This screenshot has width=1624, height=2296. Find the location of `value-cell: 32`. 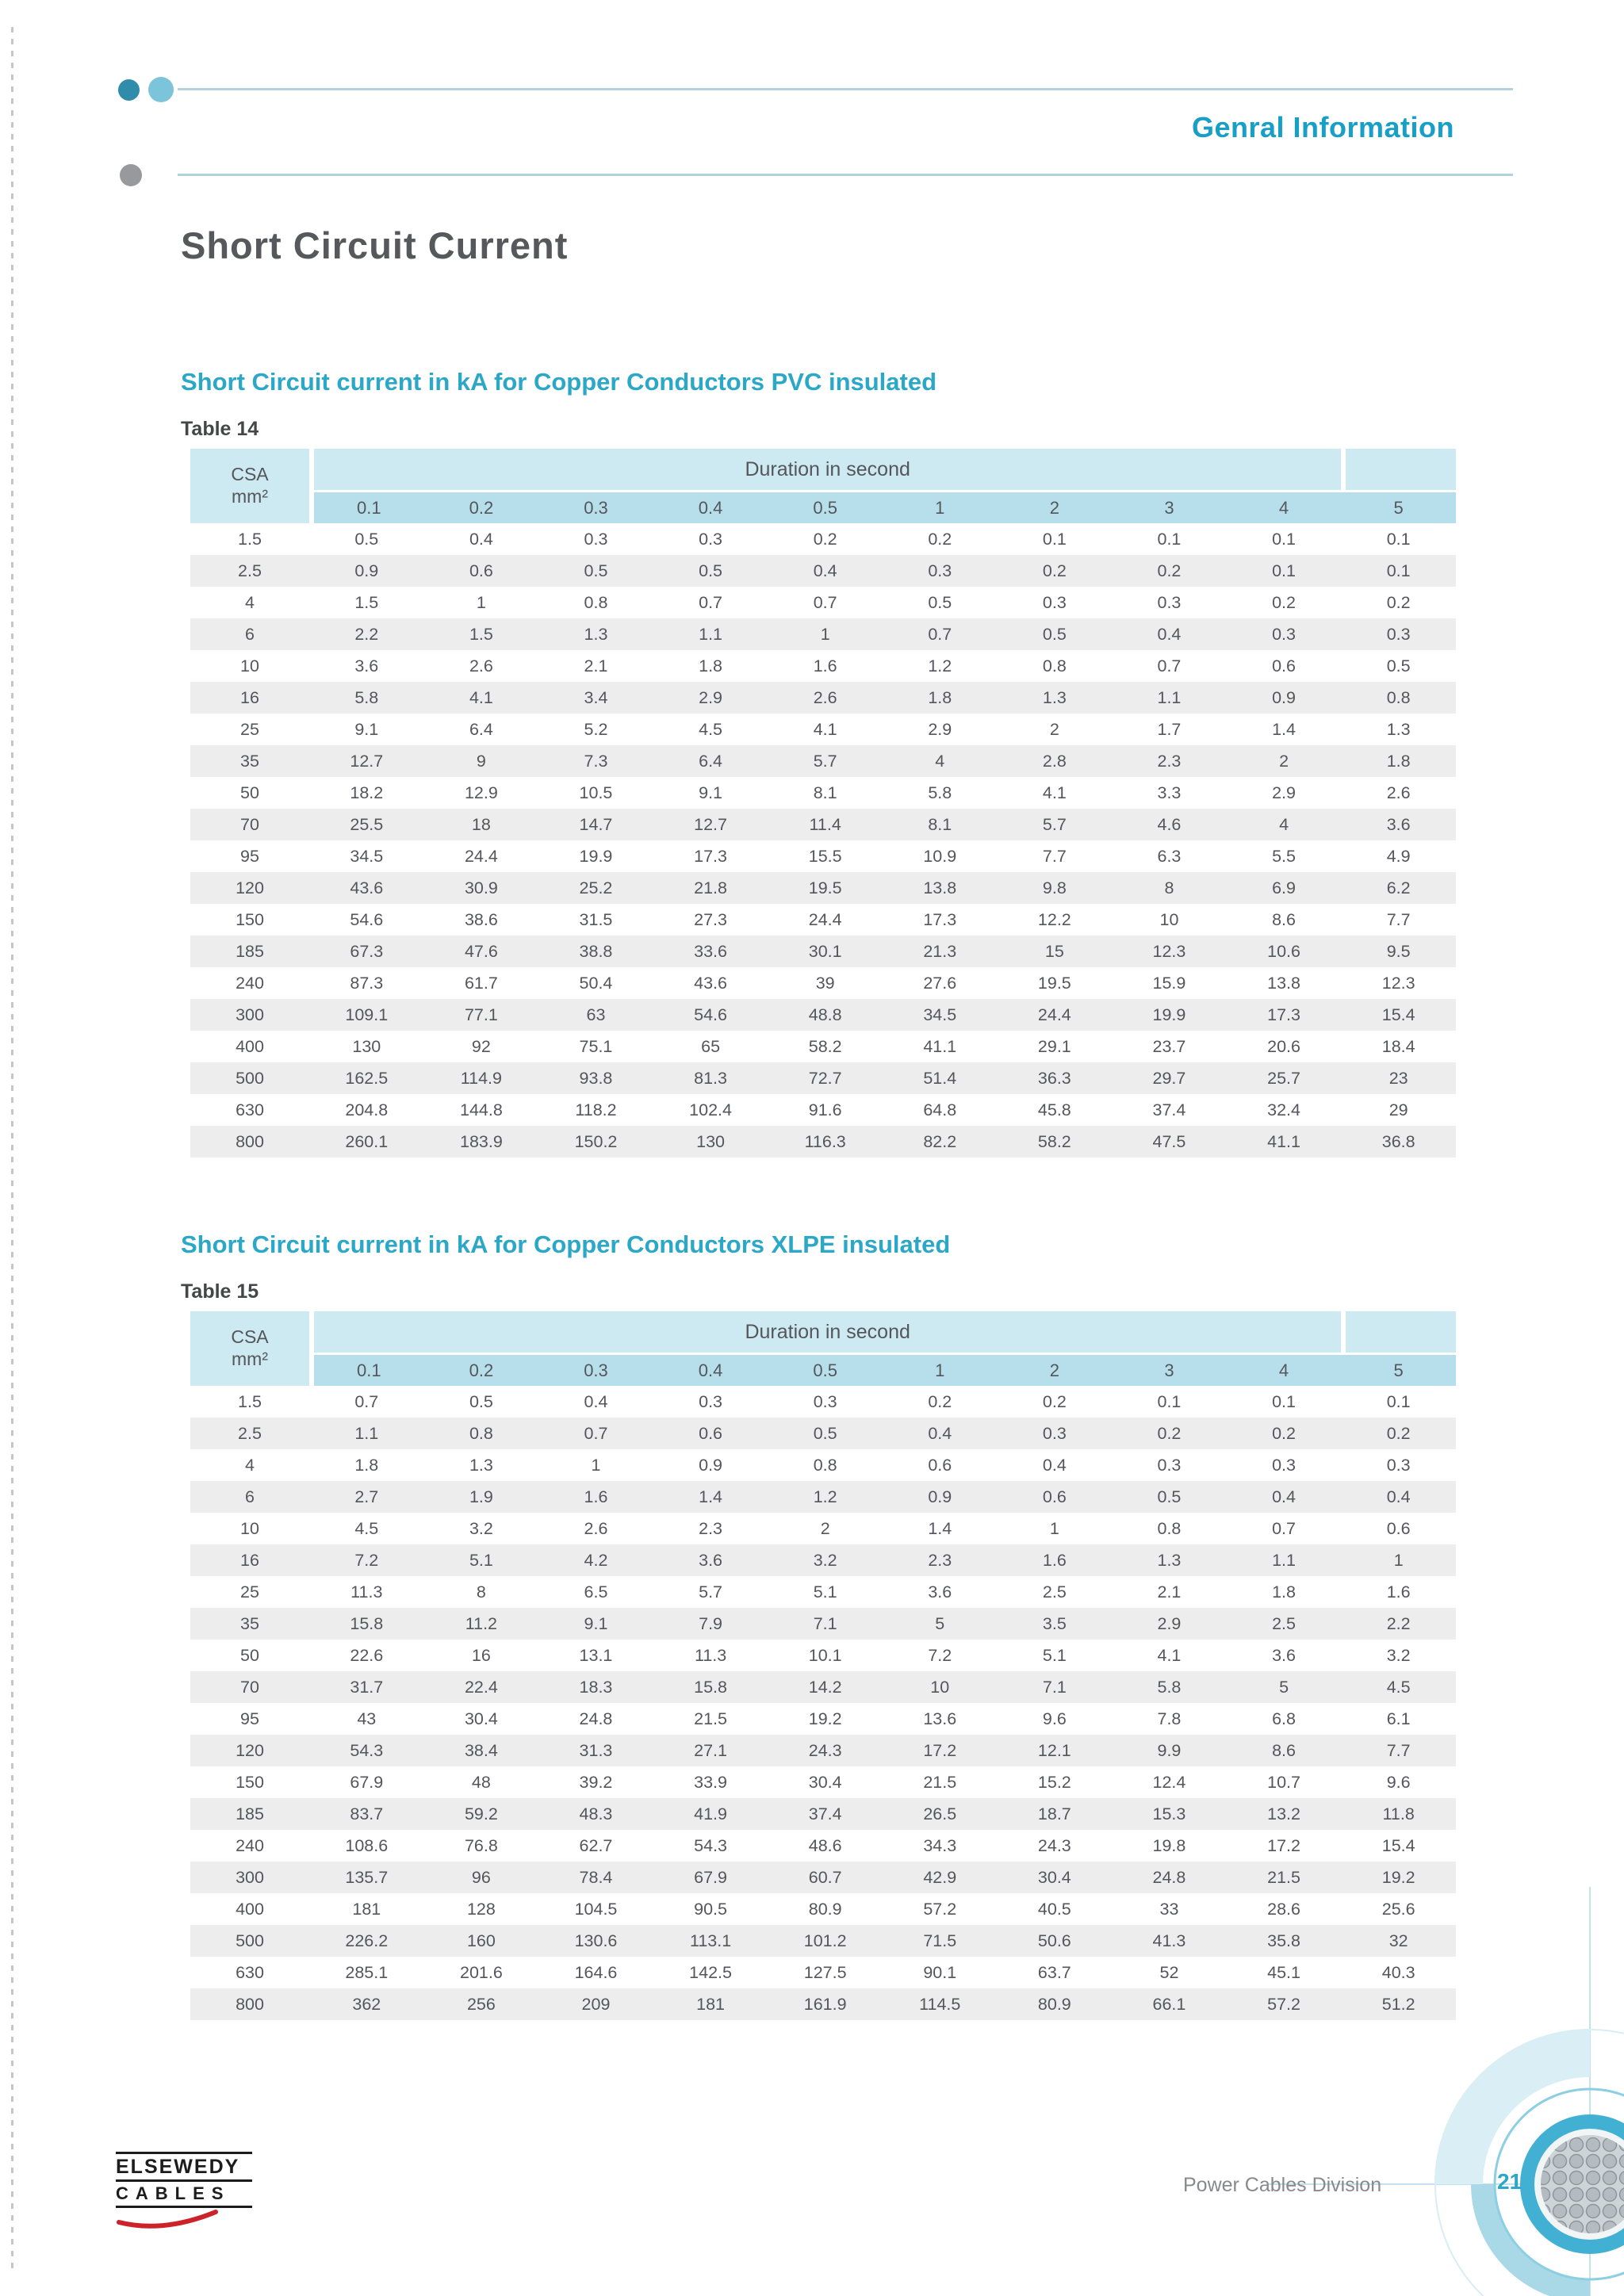

value-cell: 32 is located at coordinates (1398, 1941).